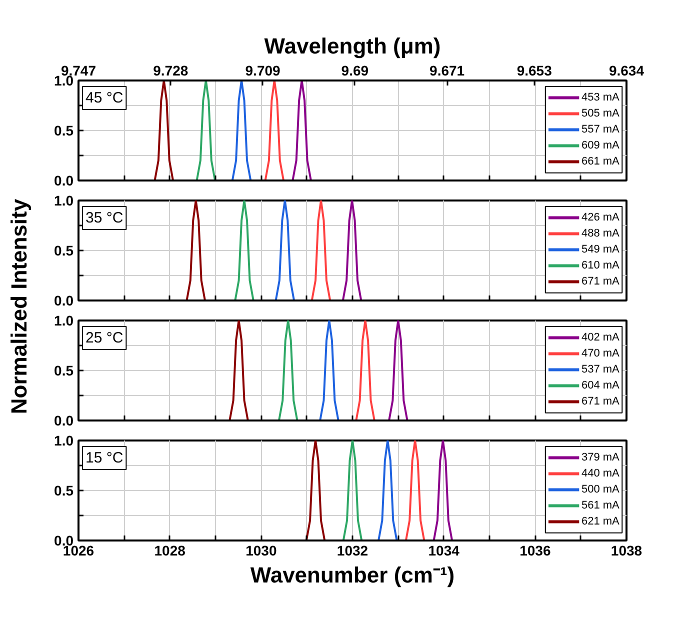 The image size is (679, 625). I want to click on x-tick-label: 1030, so click(261, 550).